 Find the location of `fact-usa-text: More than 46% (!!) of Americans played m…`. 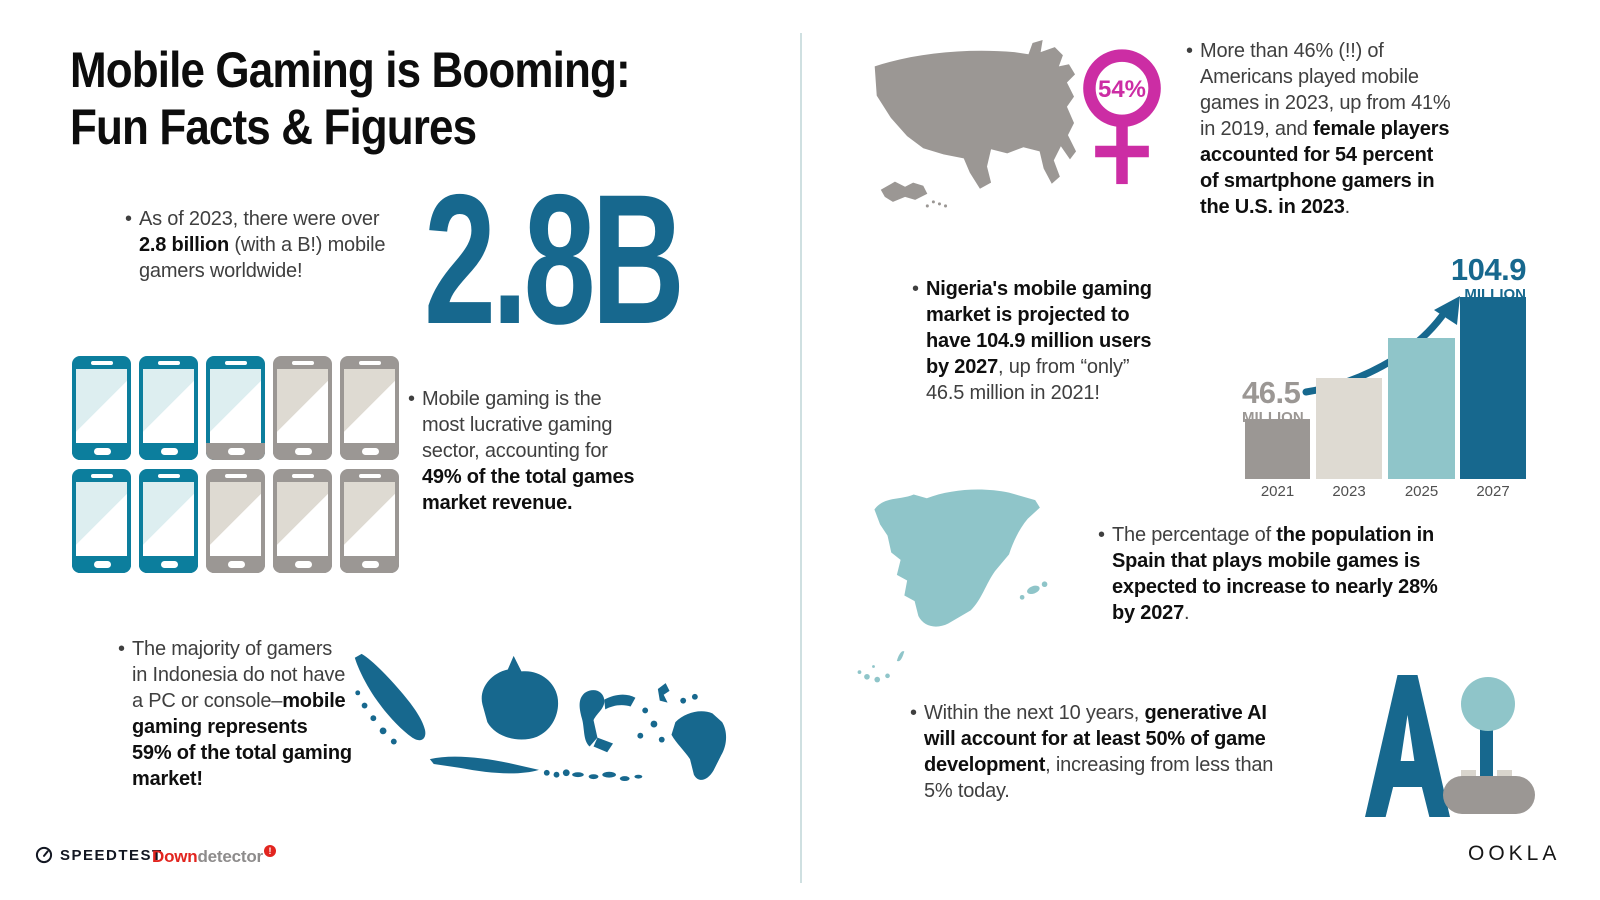

fact-usa-text: More than 46% (!!) of Americans played m… is located at coordinates (1326, 129).